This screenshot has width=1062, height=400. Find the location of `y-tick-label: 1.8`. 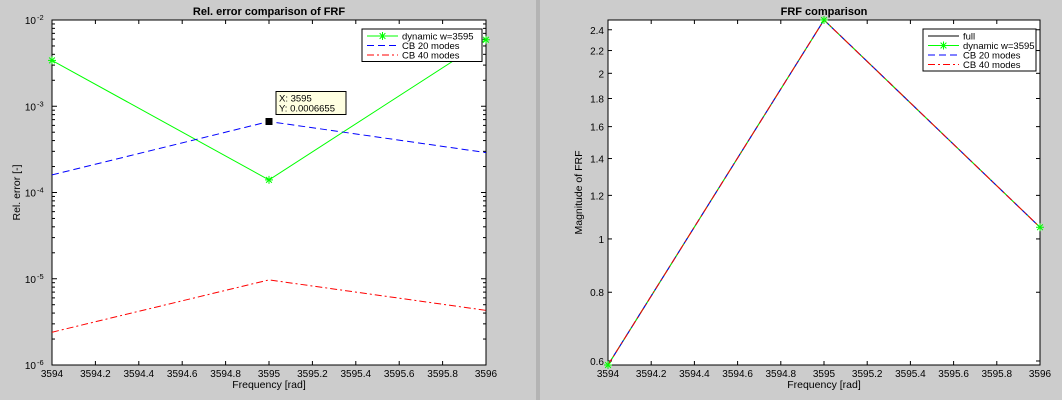

y-tick-label: 1.8 is located at coordinates (597, 99).